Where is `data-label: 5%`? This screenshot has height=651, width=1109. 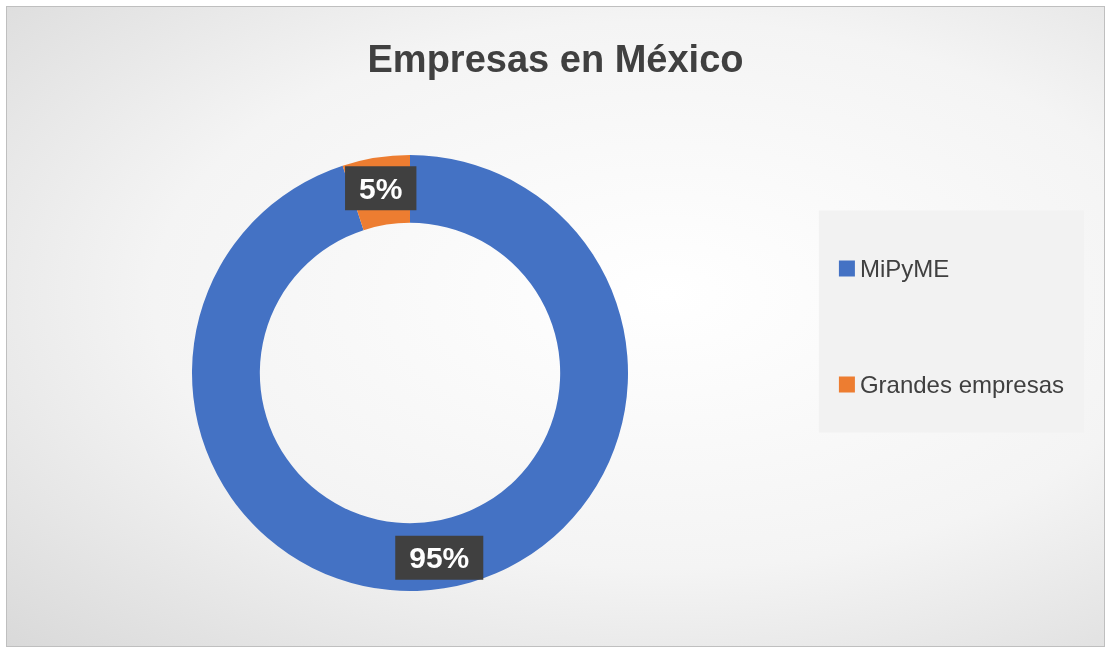
data-label: 5% is located at coordinates (381, 188).